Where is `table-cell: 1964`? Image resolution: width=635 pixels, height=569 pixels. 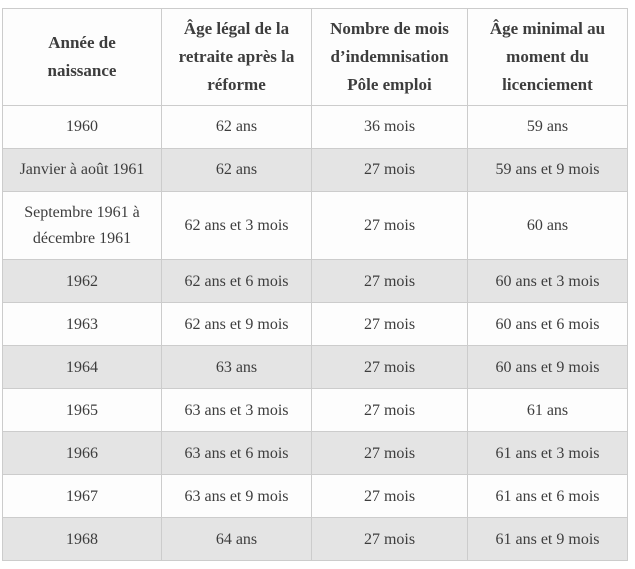
table-cell: 1964 is located at coordinates (82, 367).